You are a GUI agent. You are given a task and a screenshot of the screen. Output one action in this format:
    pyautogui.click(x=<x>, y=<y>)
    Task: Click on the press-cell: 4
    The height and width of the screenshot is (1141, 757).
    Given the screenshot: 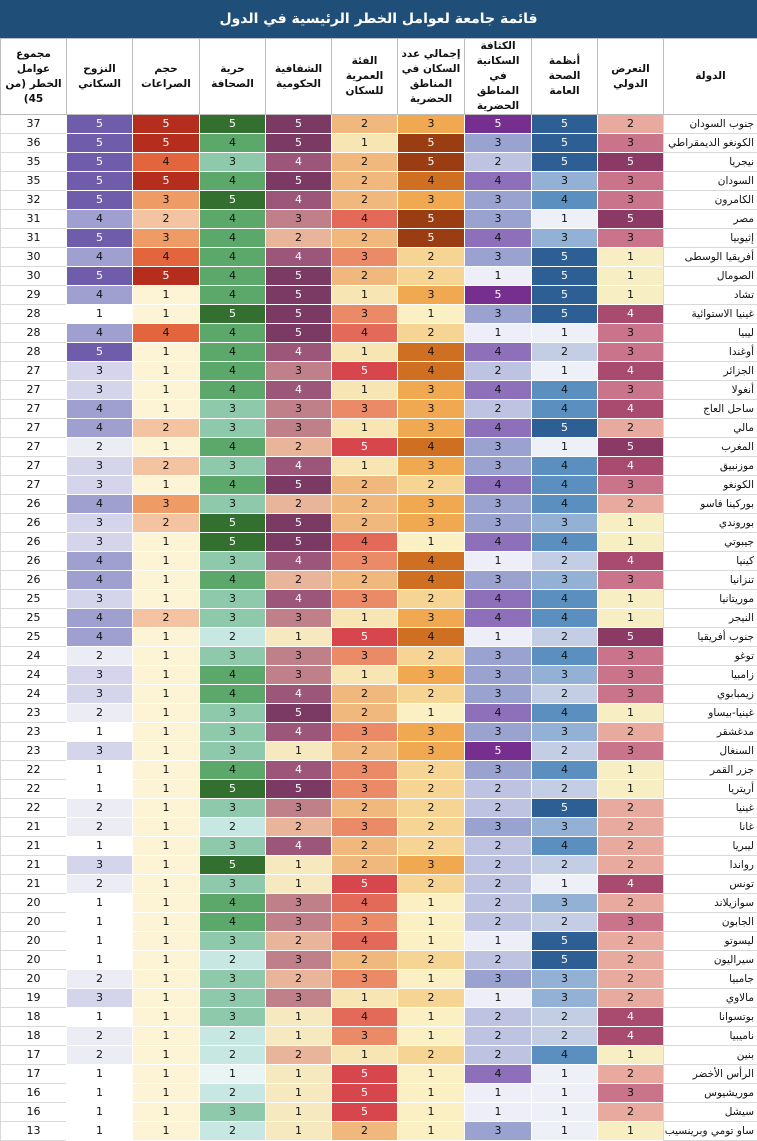 What is the action you would take?
    pyautogui.click(x=233, y=352)
    